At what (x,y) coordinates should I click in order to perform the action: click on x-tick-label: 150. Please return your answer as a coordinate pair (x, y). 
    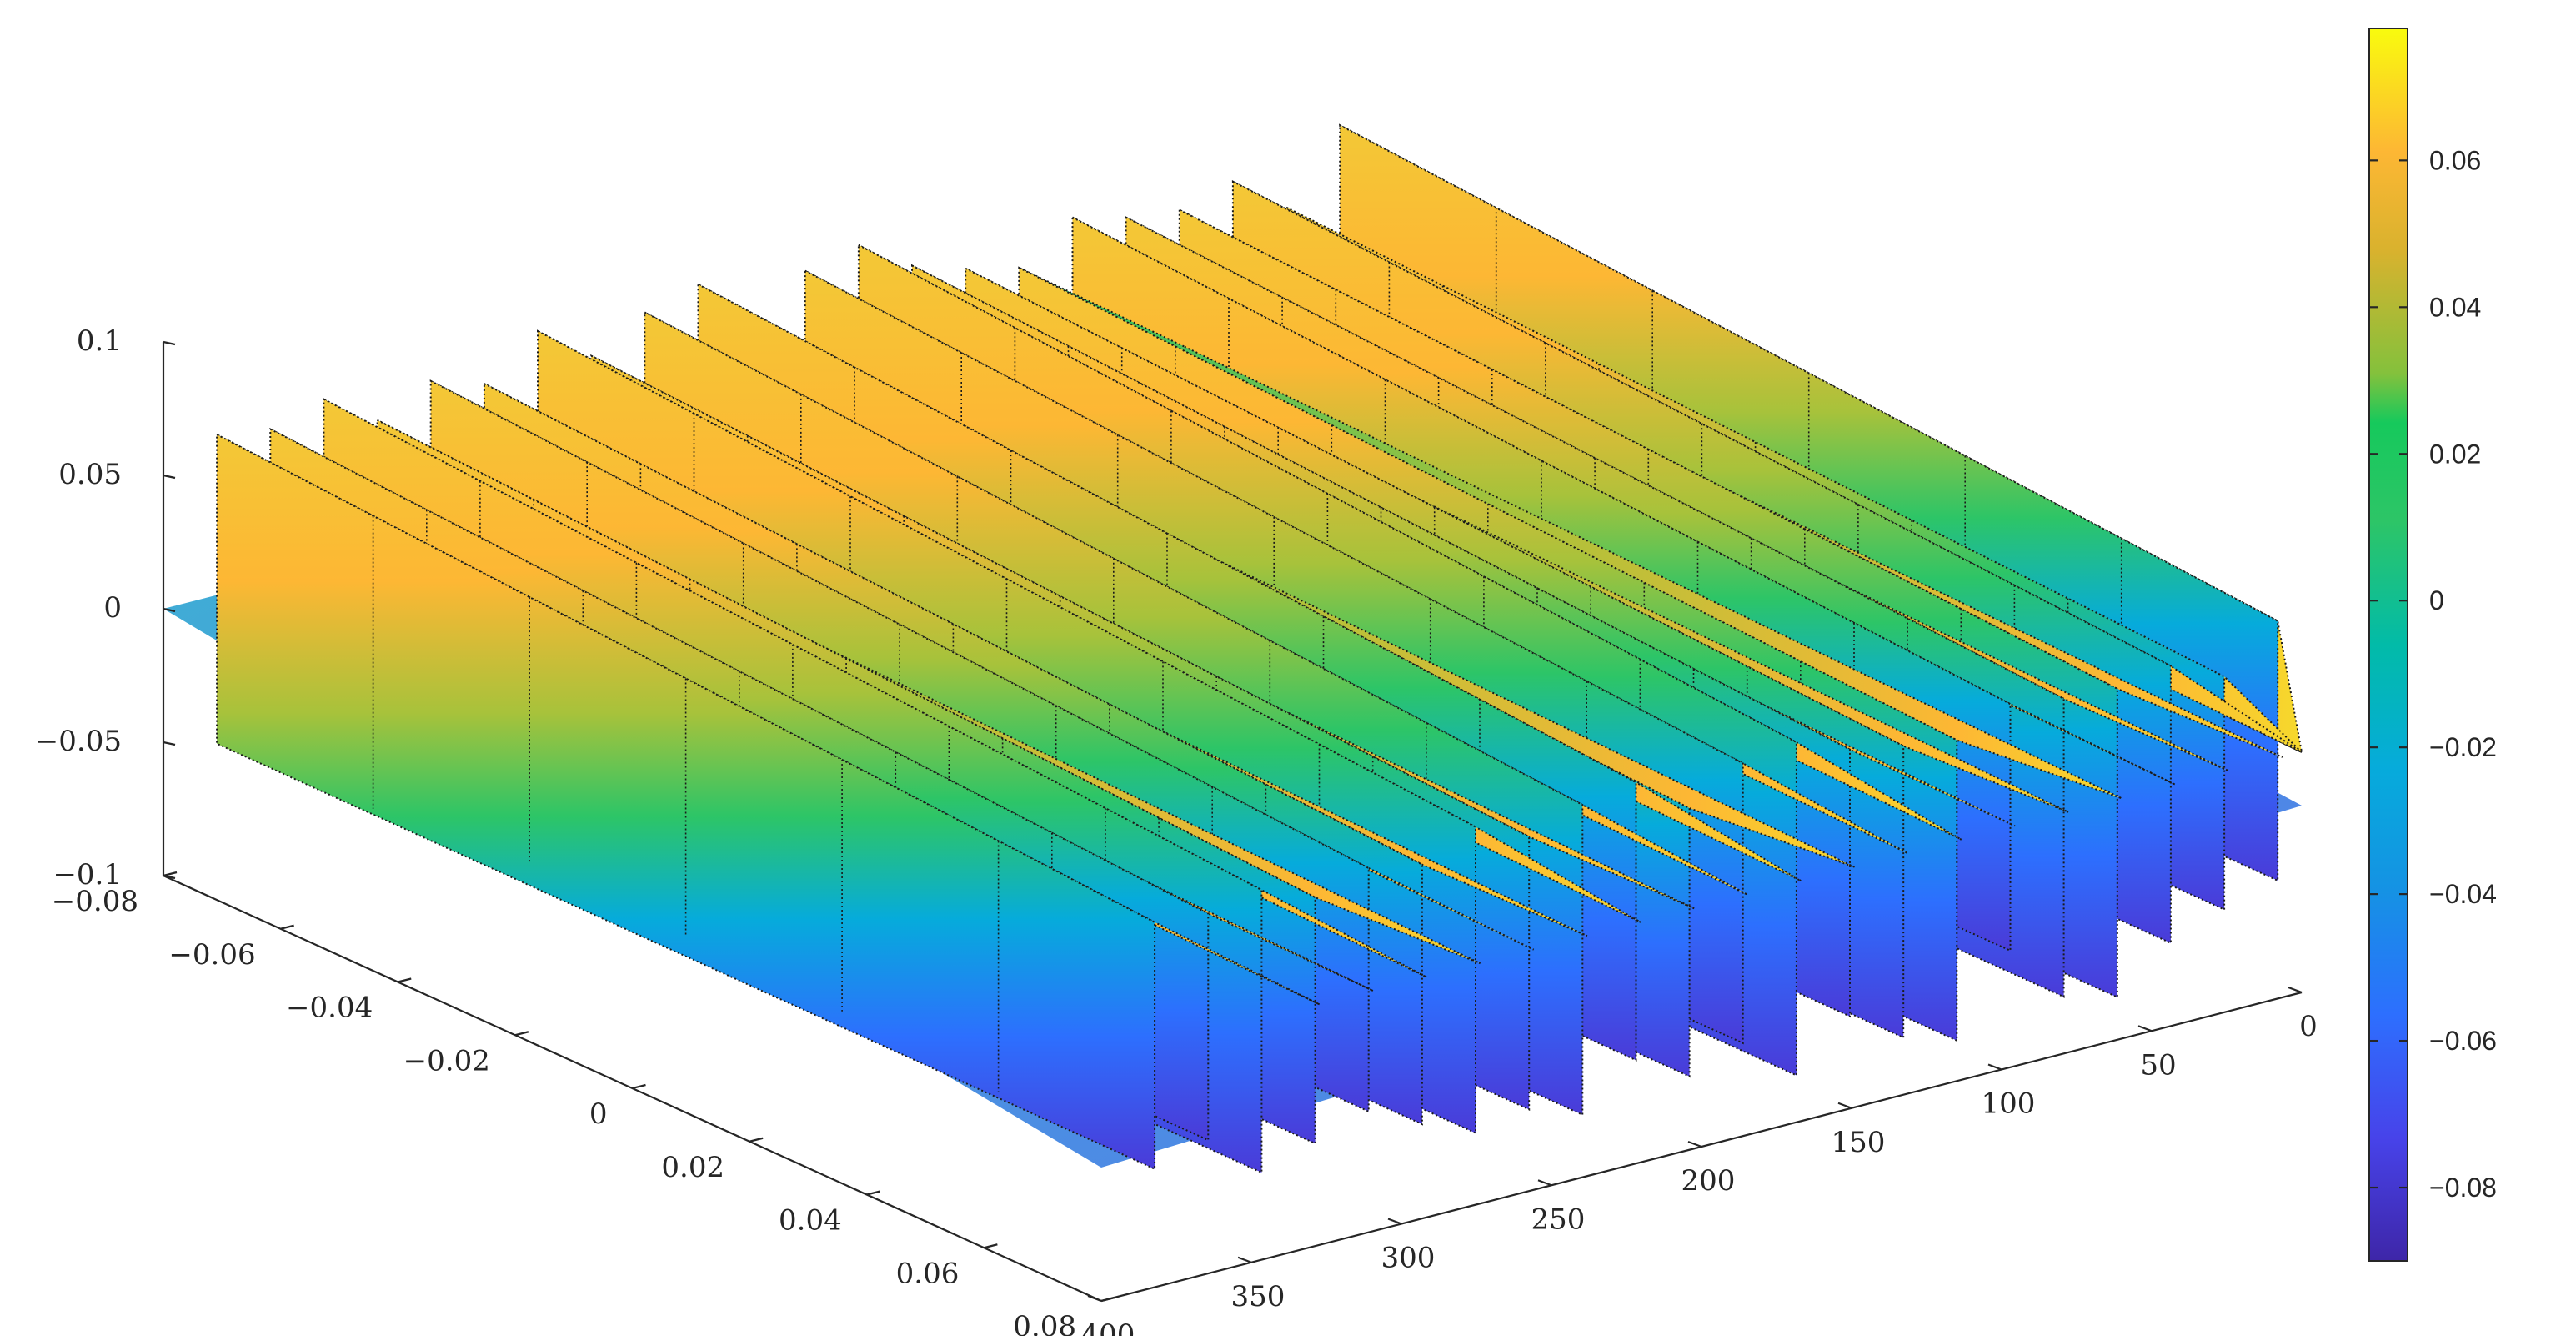
    Looking at the image, I should click on (1859, 1143).